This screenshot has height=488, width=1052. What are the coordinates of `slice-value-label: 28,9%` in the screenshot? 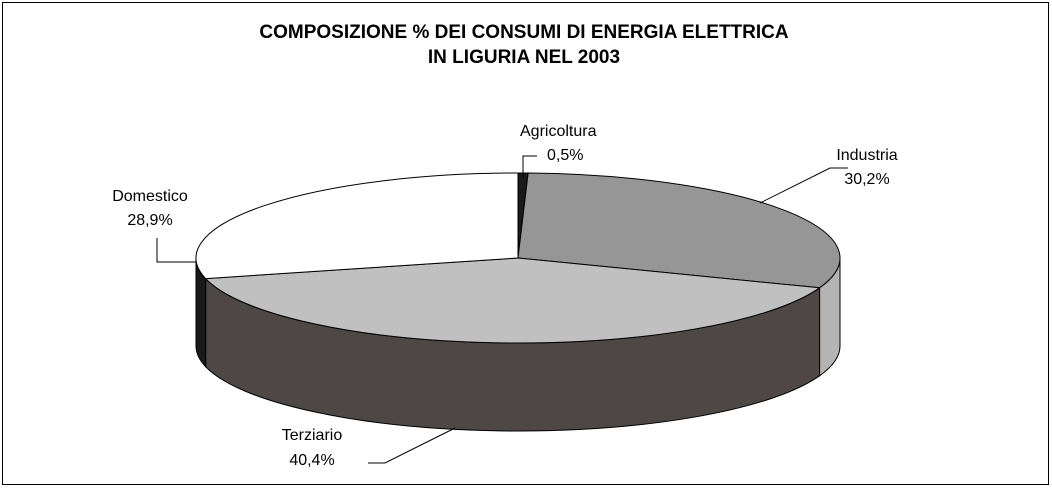 It's located at (149, 220).